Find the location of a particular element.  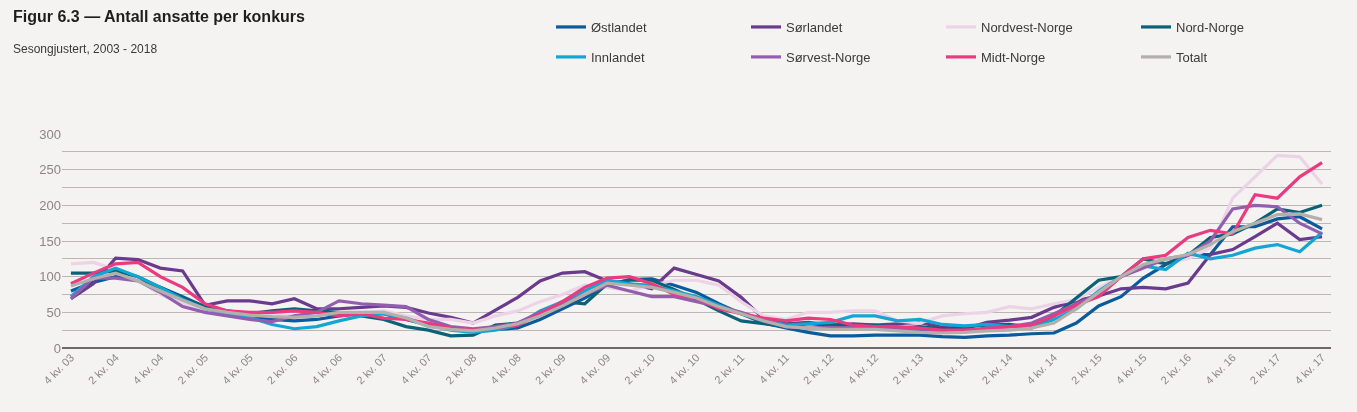

x-tick-label: 2 kv. 15 is located at coordinates (1086, 369).